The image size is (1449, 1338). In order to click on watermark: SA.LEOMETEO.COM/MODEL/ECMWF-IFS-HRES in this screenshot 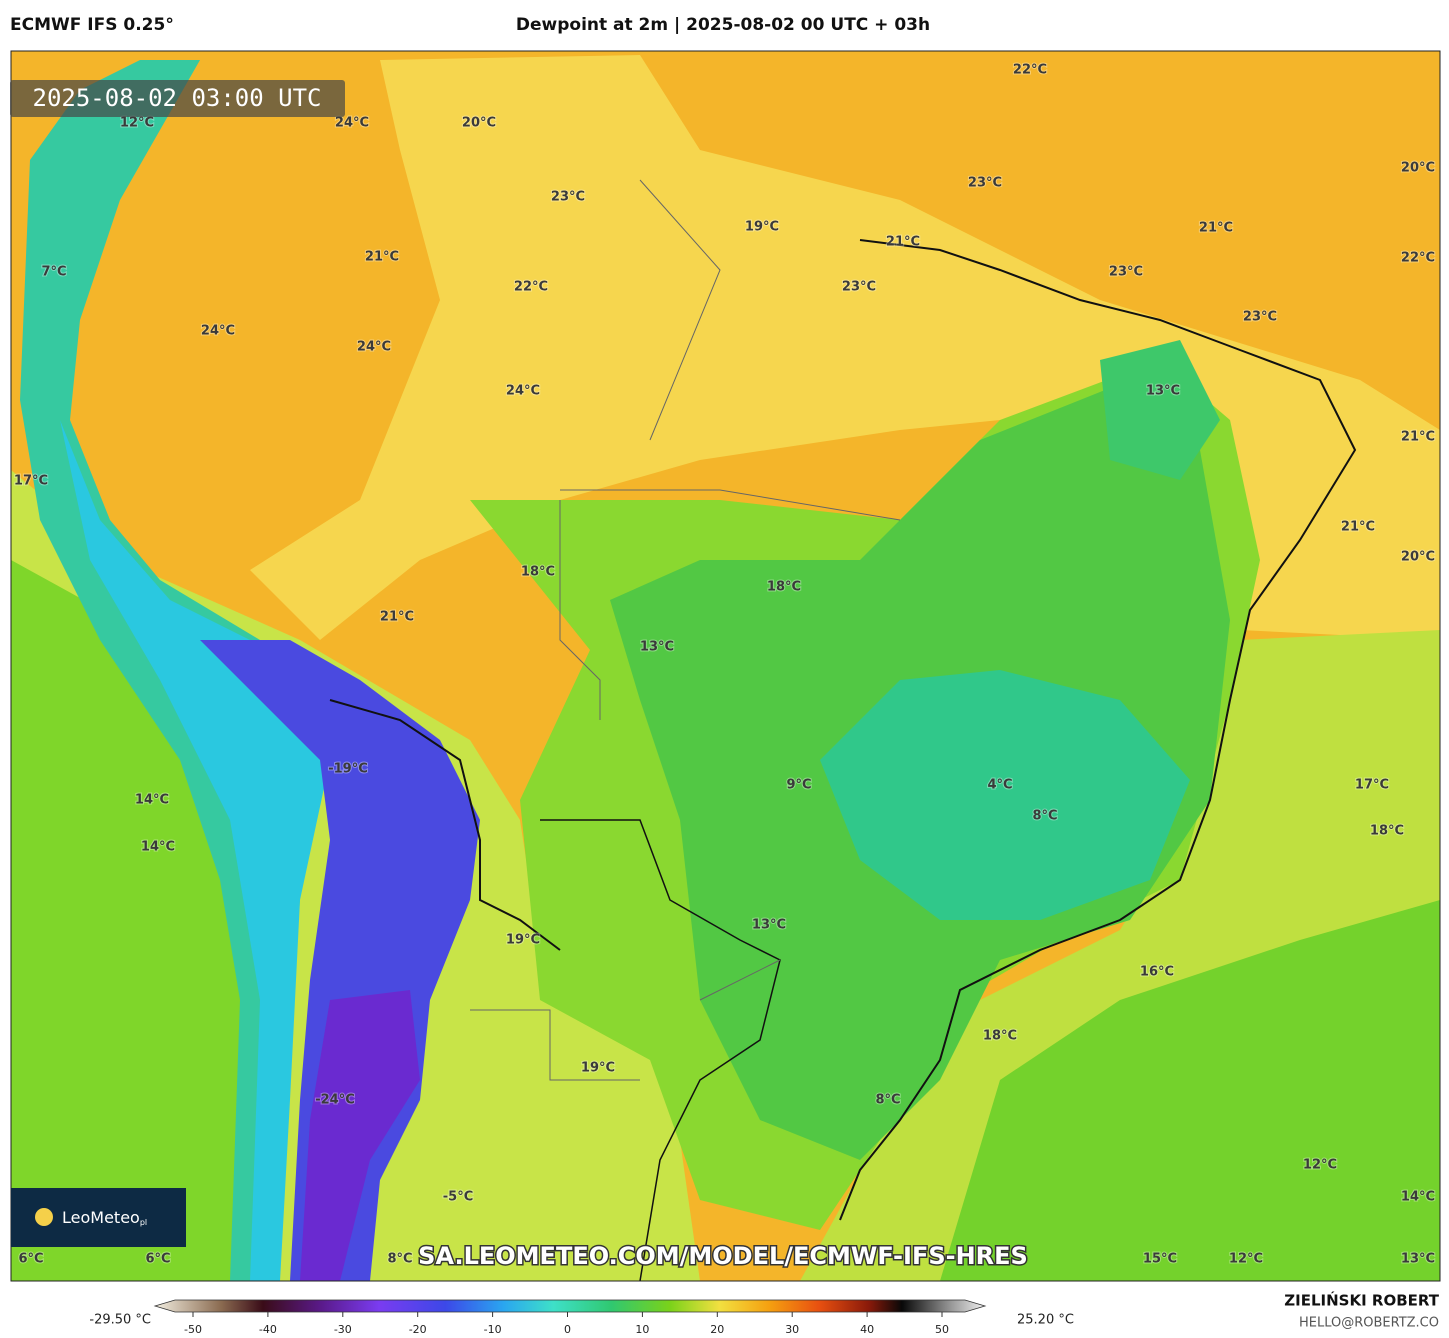, I will do `click(723, 1256)`.